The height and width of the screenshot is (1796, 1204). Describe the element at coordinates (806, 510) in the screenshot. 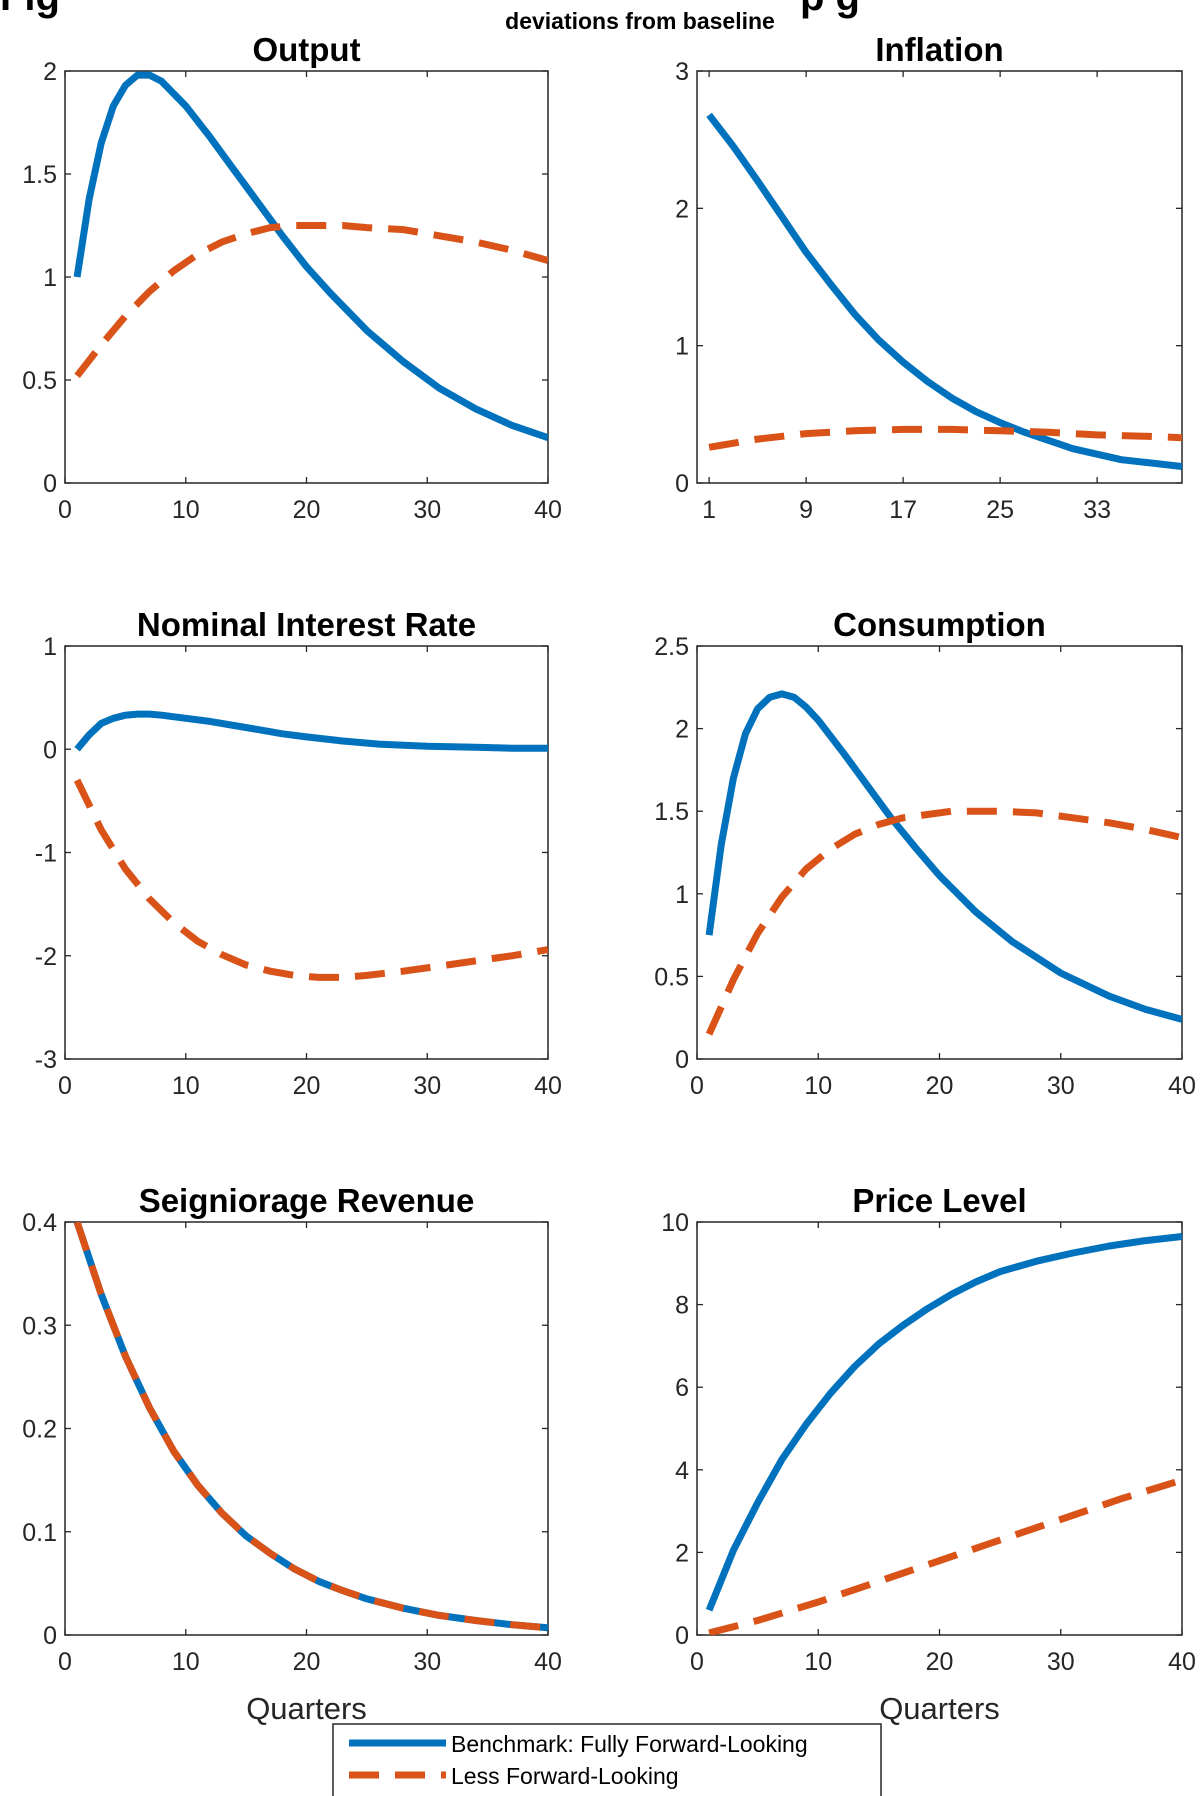

I see `x-tick-label: 9` at that location.